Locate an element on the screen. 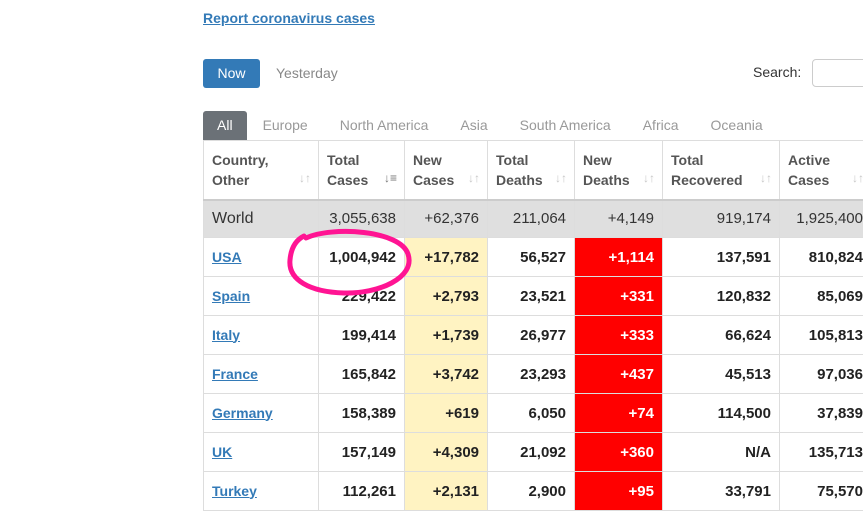 The height and width of the screenshot is (511, 863). active-cases-cell: 135,713 is located at coordinates (821, 452).